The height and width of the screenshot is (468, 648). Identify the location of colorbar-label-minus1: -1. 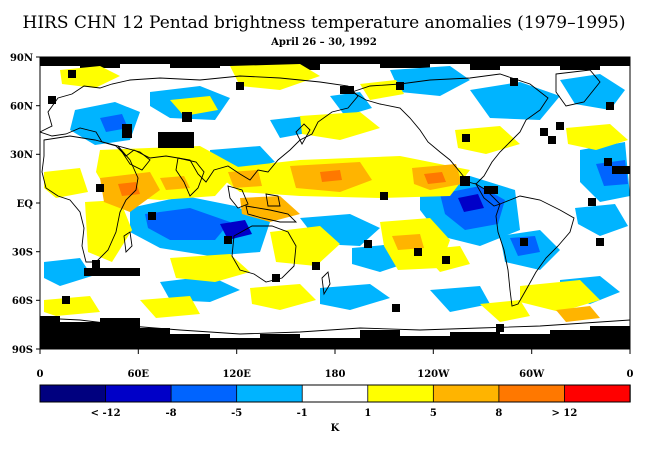
(302, 413).